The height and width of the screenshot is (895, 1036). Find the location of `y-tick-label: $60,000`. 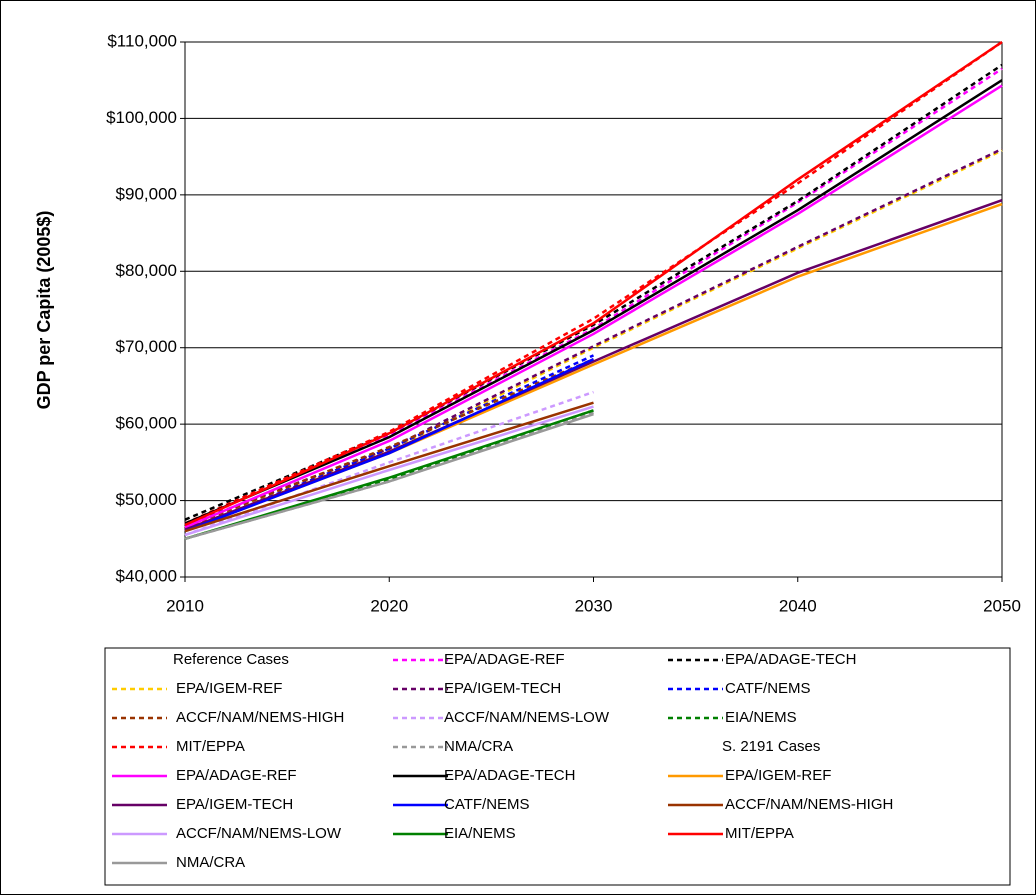

y-tick-label: $60,000 is located at coordinates (146, 423).